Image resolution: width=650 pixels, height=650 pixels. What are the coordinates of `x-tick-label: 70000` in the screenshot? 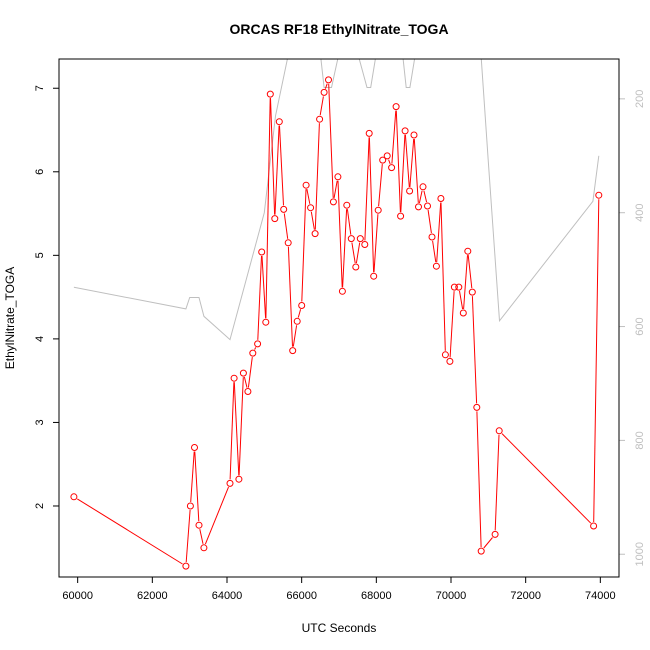 It's located at (451, 596).